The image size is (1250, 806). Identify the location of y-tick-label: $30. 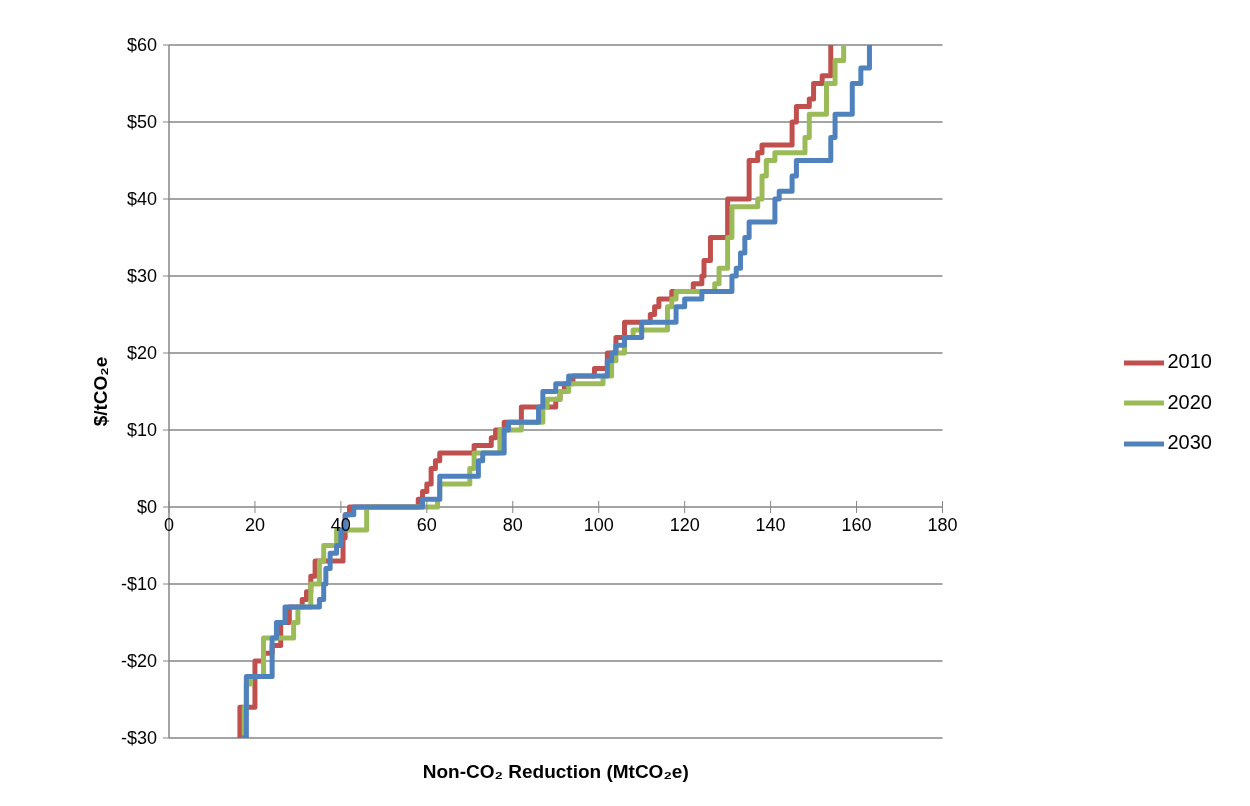
(141, 276).